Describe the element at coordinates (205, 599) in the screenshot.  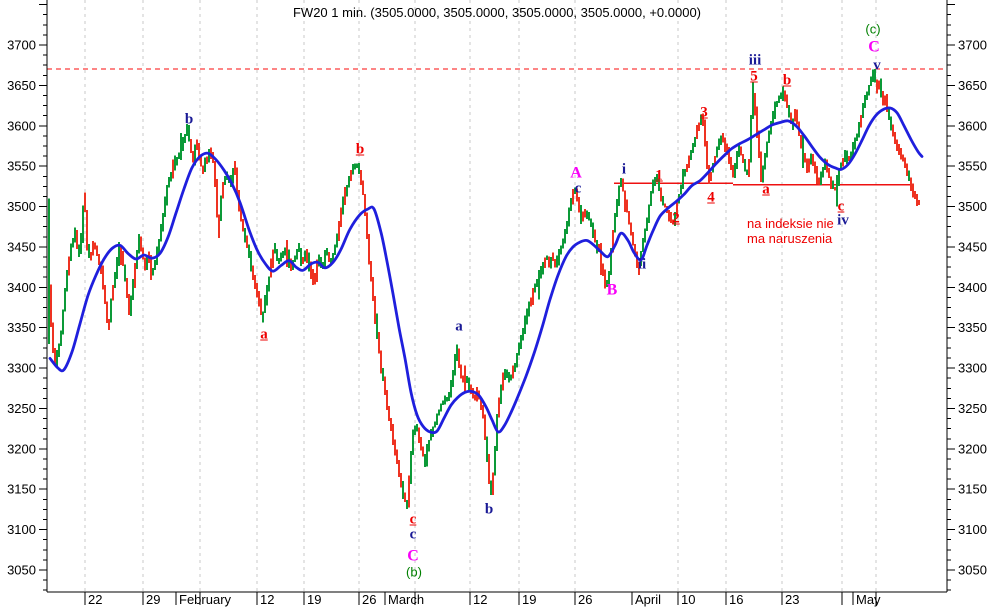
I see `svg-text: February` at that location.